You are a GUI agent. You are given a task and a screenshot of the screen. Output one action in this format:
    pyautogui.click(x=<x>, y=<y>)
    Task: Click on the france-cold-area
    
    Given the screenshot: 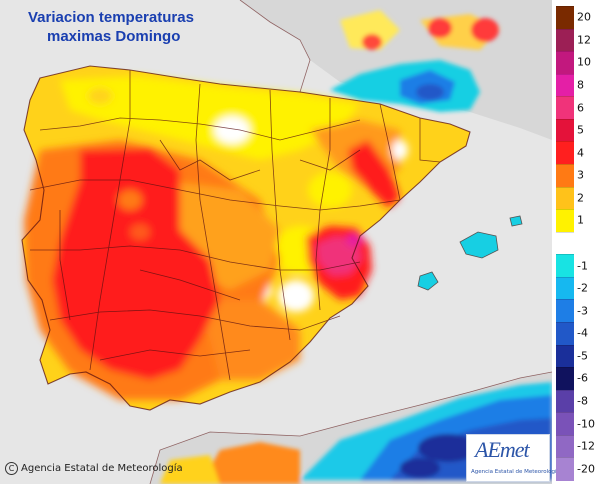 What is the action you would take?
    pyautogui.click(x=415, y=61)
    